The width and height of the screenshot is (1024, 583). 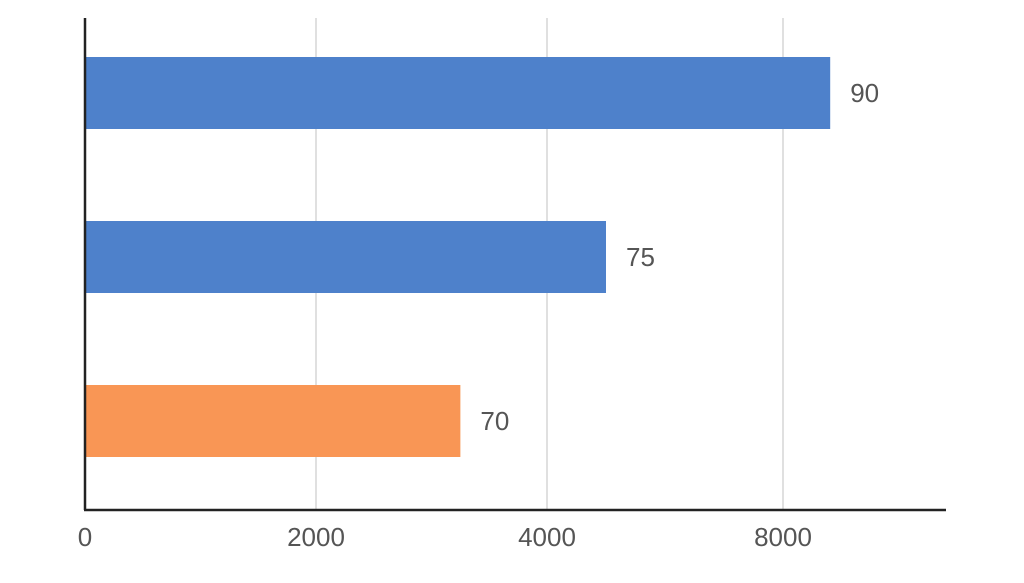 What do you see at coordinates (640, 257) in the screenshot?
I see `bar-data-label: 75` at bounding box center [640, 257].